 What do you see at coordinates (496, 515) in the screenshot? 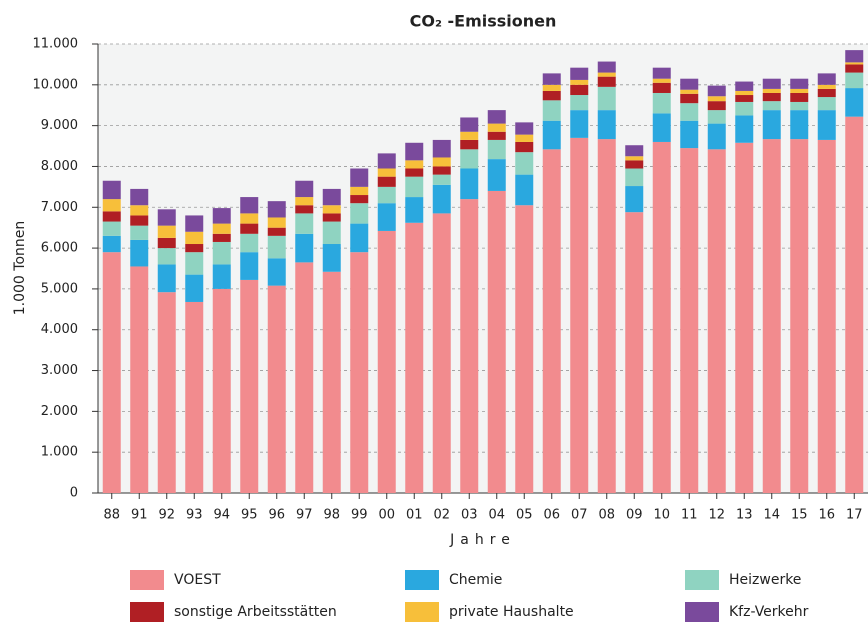
I see `x-tick-label: 04` at bounding box center [496, 515].